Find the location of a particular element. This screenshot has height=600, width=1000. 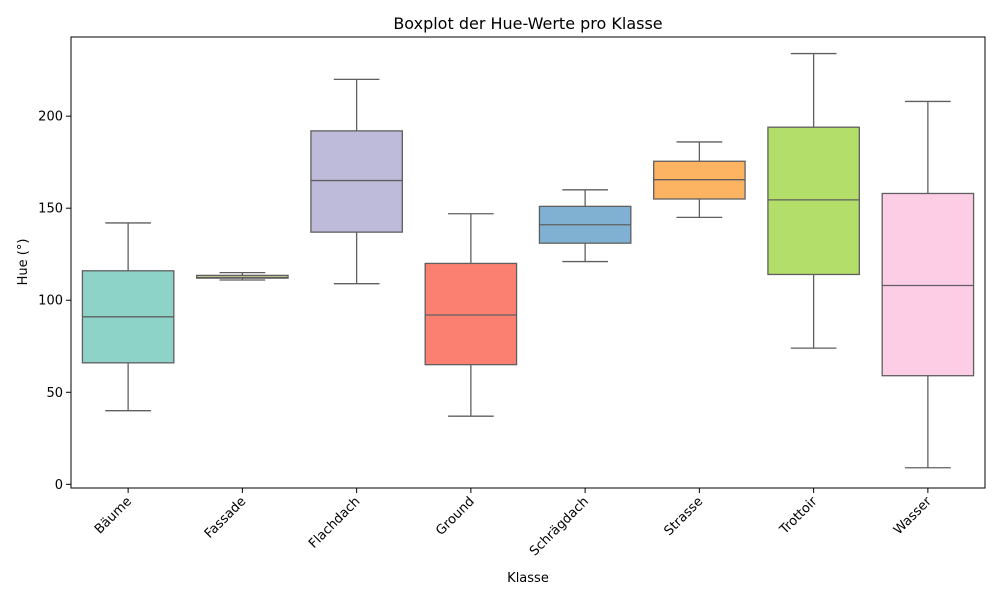

y-tick-label: 100 is located at coordinates (50, 301).